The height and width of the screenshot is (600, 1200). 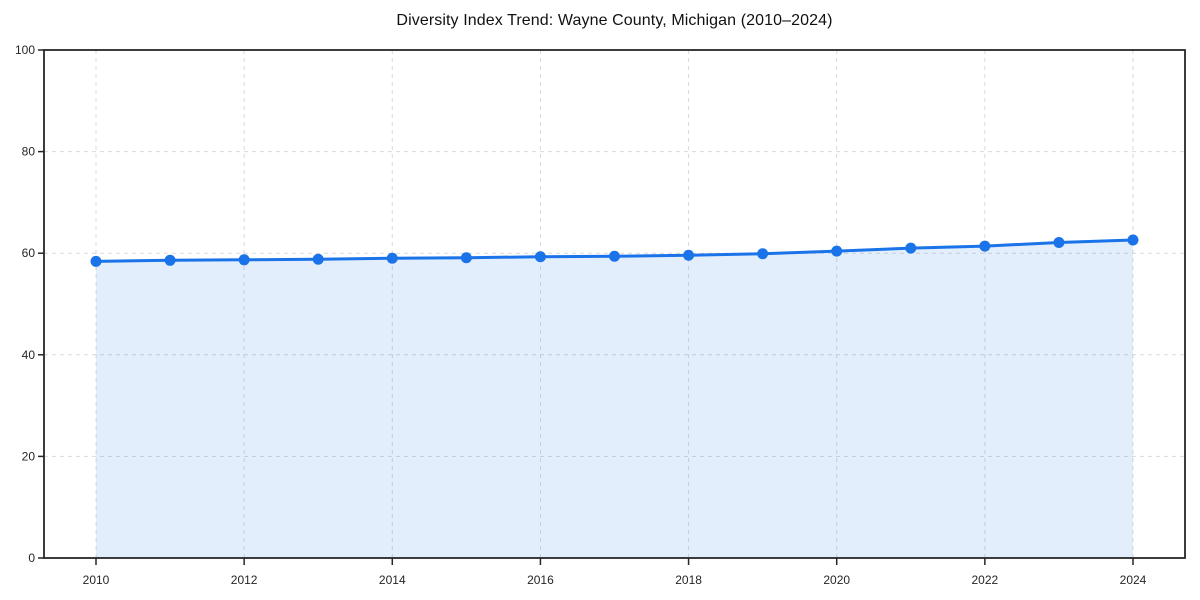 What do you see at coordinates (25, 50) in the screenshot?
I see `y-tick-label-100: 100` at bounding box center [25, 50].